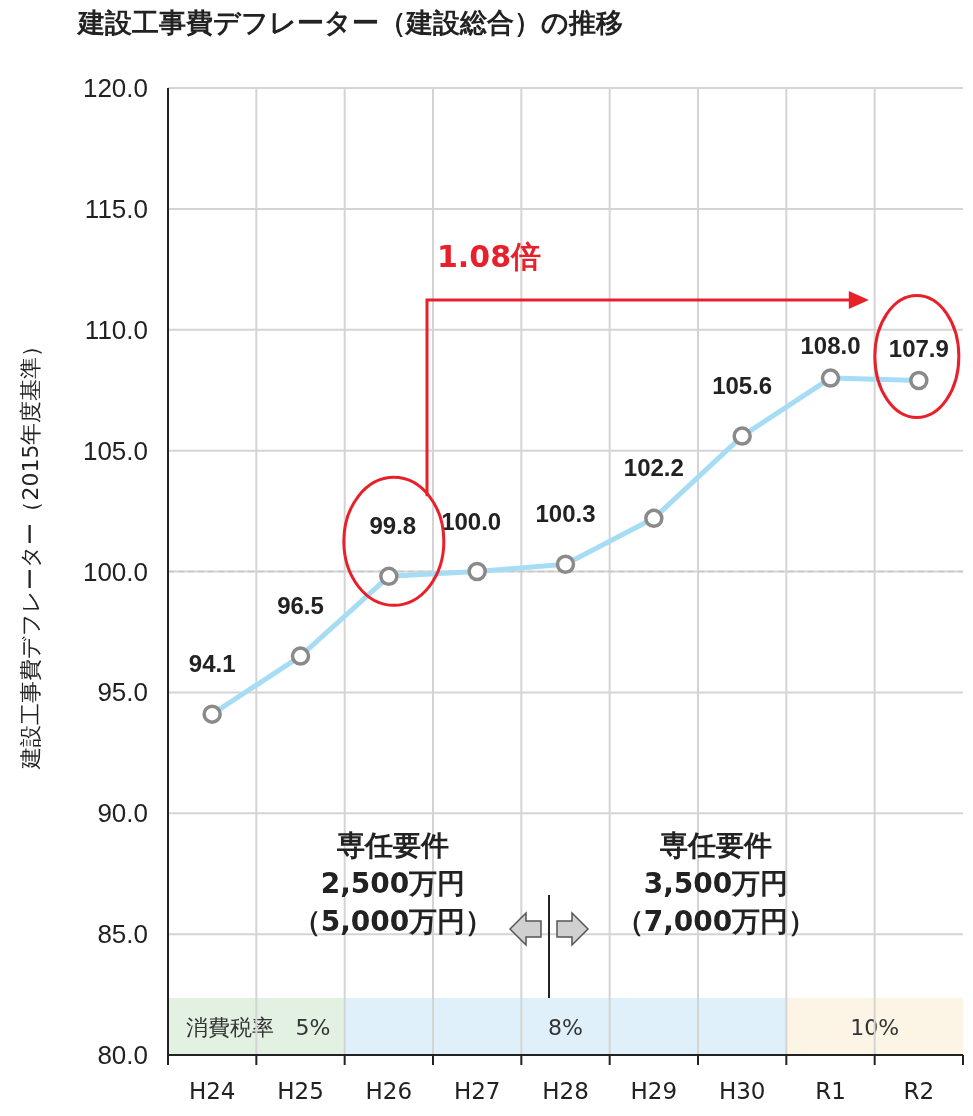 The height and width of the screenshot is (1116, 973). I want to click on data-label: 108.0, so click(830, 346).